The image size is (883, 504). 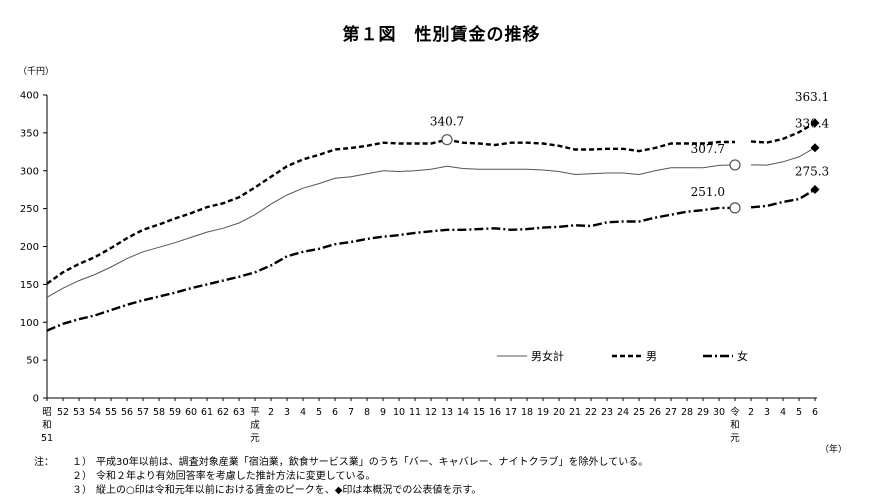 What do you see at coordinates (708, 192) in the screenshot?
I see `data-label: 251.0` at bounding box center [708, 192].